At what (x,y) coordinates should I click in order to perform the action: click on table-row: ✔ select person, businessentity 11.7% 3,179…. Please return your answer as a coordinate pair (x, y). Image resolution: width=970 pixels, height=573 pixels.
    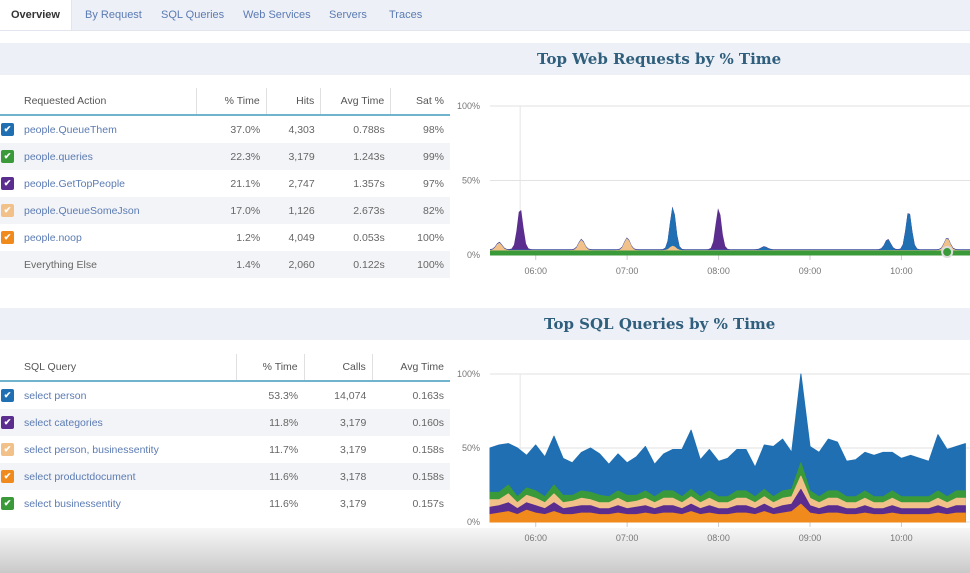
    Looking at the image, I should click on (225, 449).